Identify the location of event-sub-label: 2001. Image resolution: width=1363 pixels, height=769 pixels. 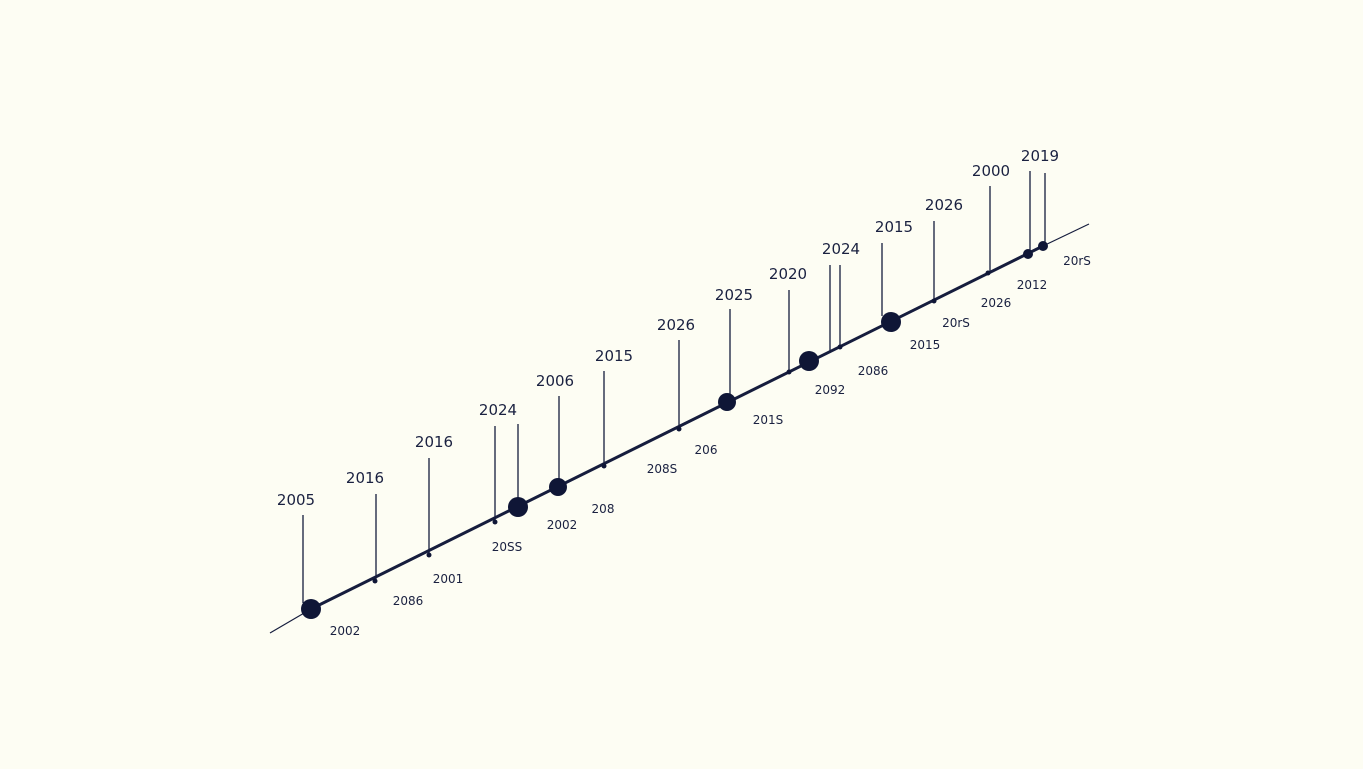
(448, 579).